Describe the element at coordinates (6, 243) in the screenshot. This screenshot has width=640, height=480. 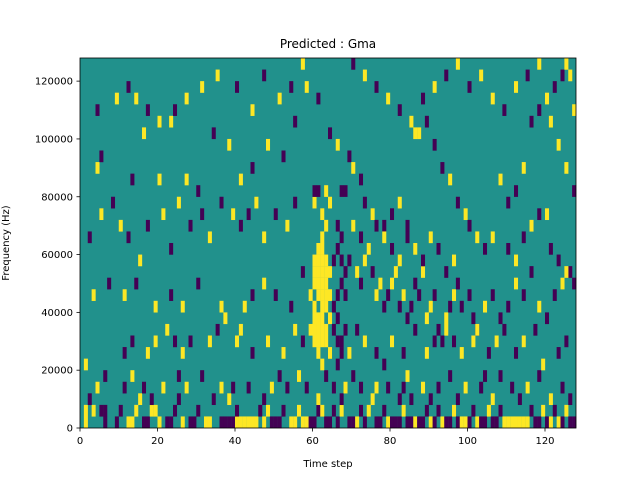
I see `y-axis-label: Frequency (Hz)` at that location.